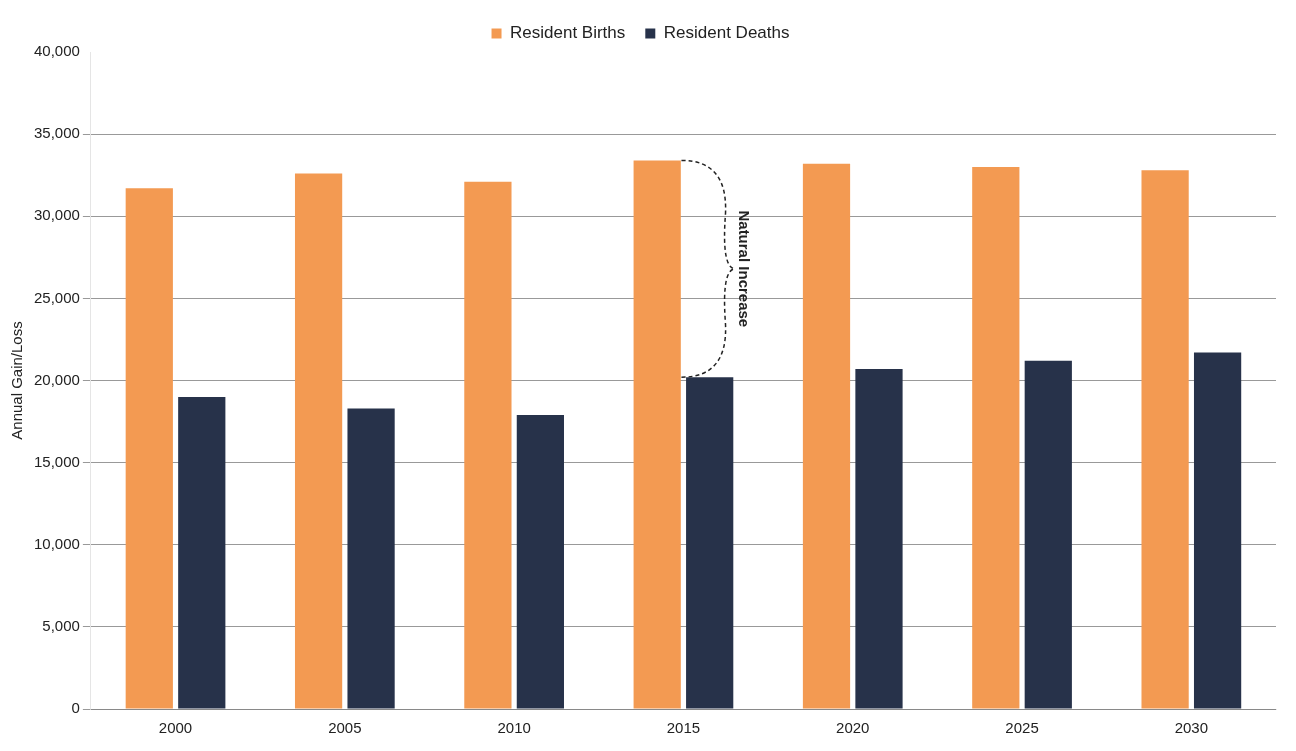 The image size is (1296, 751). I want to click on legend-label: Resident Deaths, so click(726, 33).